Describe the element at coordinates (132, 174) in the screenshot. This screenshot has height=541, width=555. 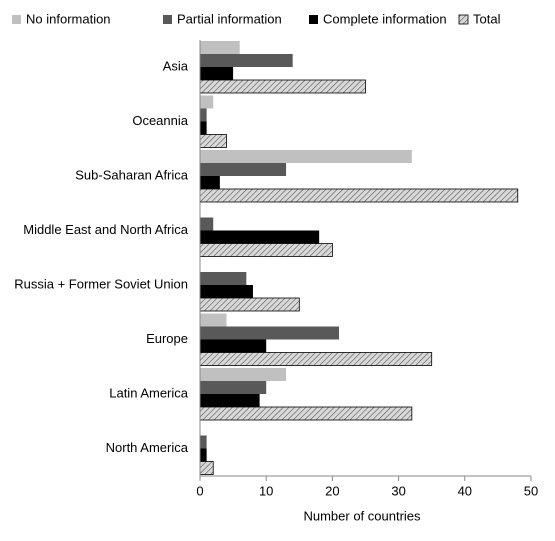
I see `category-label: Sub-Saharan Africa` at that location.